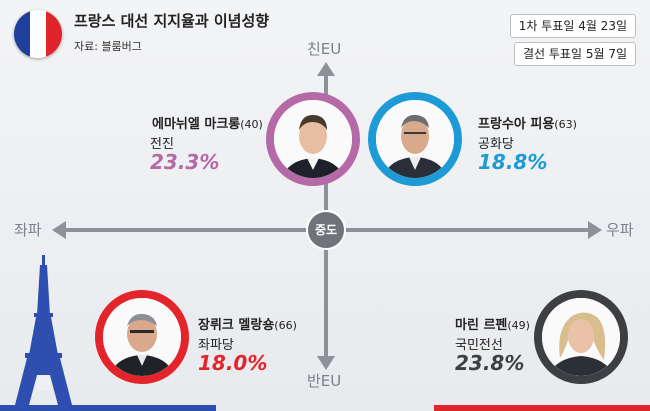 This screenshot has width=650, height=411. Describe the element at coordinates (28, 230) in the screenshot. I see `axis-label-left-wing: 좌파` at that location.